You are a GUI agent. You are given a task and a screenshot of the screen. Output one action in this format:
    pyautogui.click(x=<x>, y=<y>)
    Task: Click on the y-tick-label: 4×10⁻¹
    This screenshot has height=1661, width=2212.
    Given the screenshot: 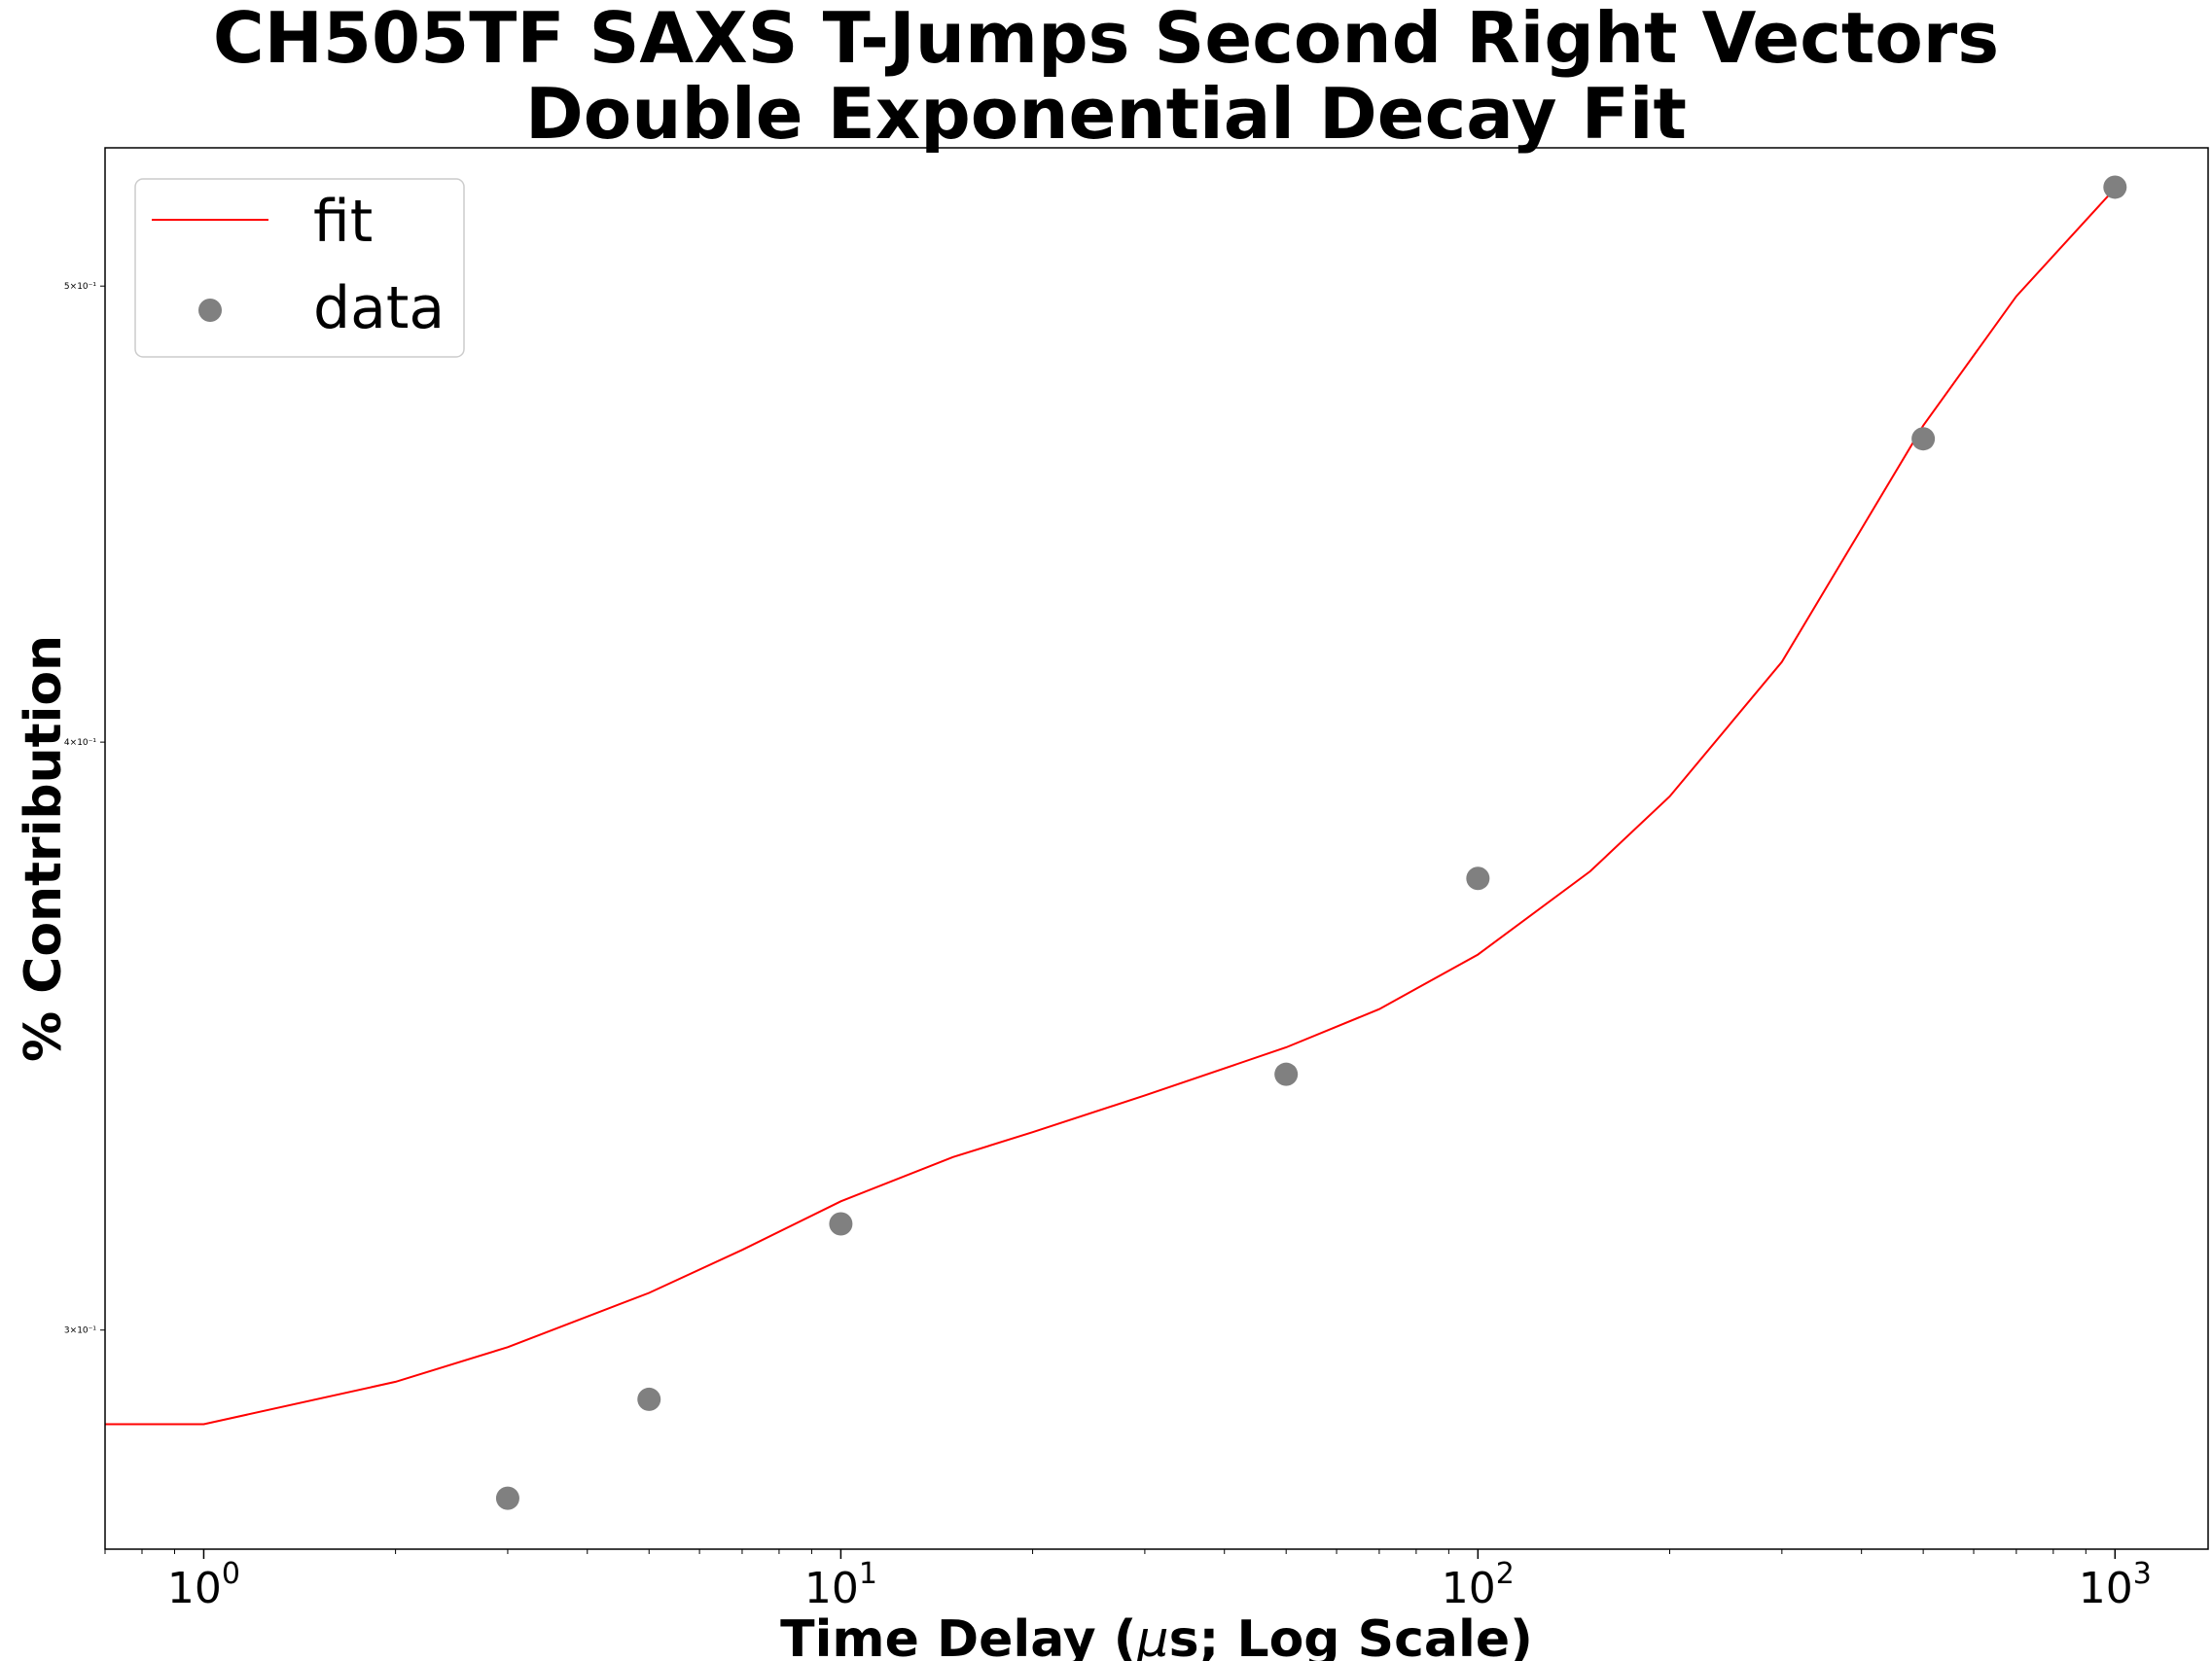 What is the action you would take?
    pyautogui.click(x=80, y=743)
    